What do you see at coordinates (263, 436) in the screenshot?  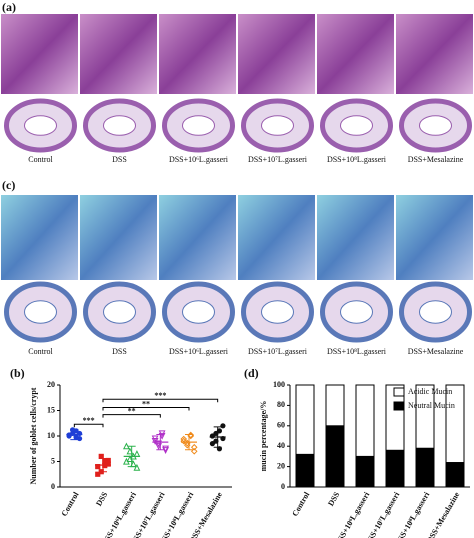 I see `y-axis-label: mucin percentage/%` at bounding box center [263, 436].